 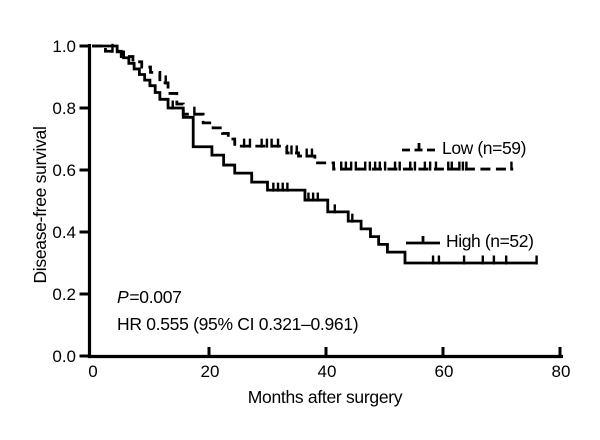 I want to click on legend-high-label: High (n=52), so click(x=490, y=241).